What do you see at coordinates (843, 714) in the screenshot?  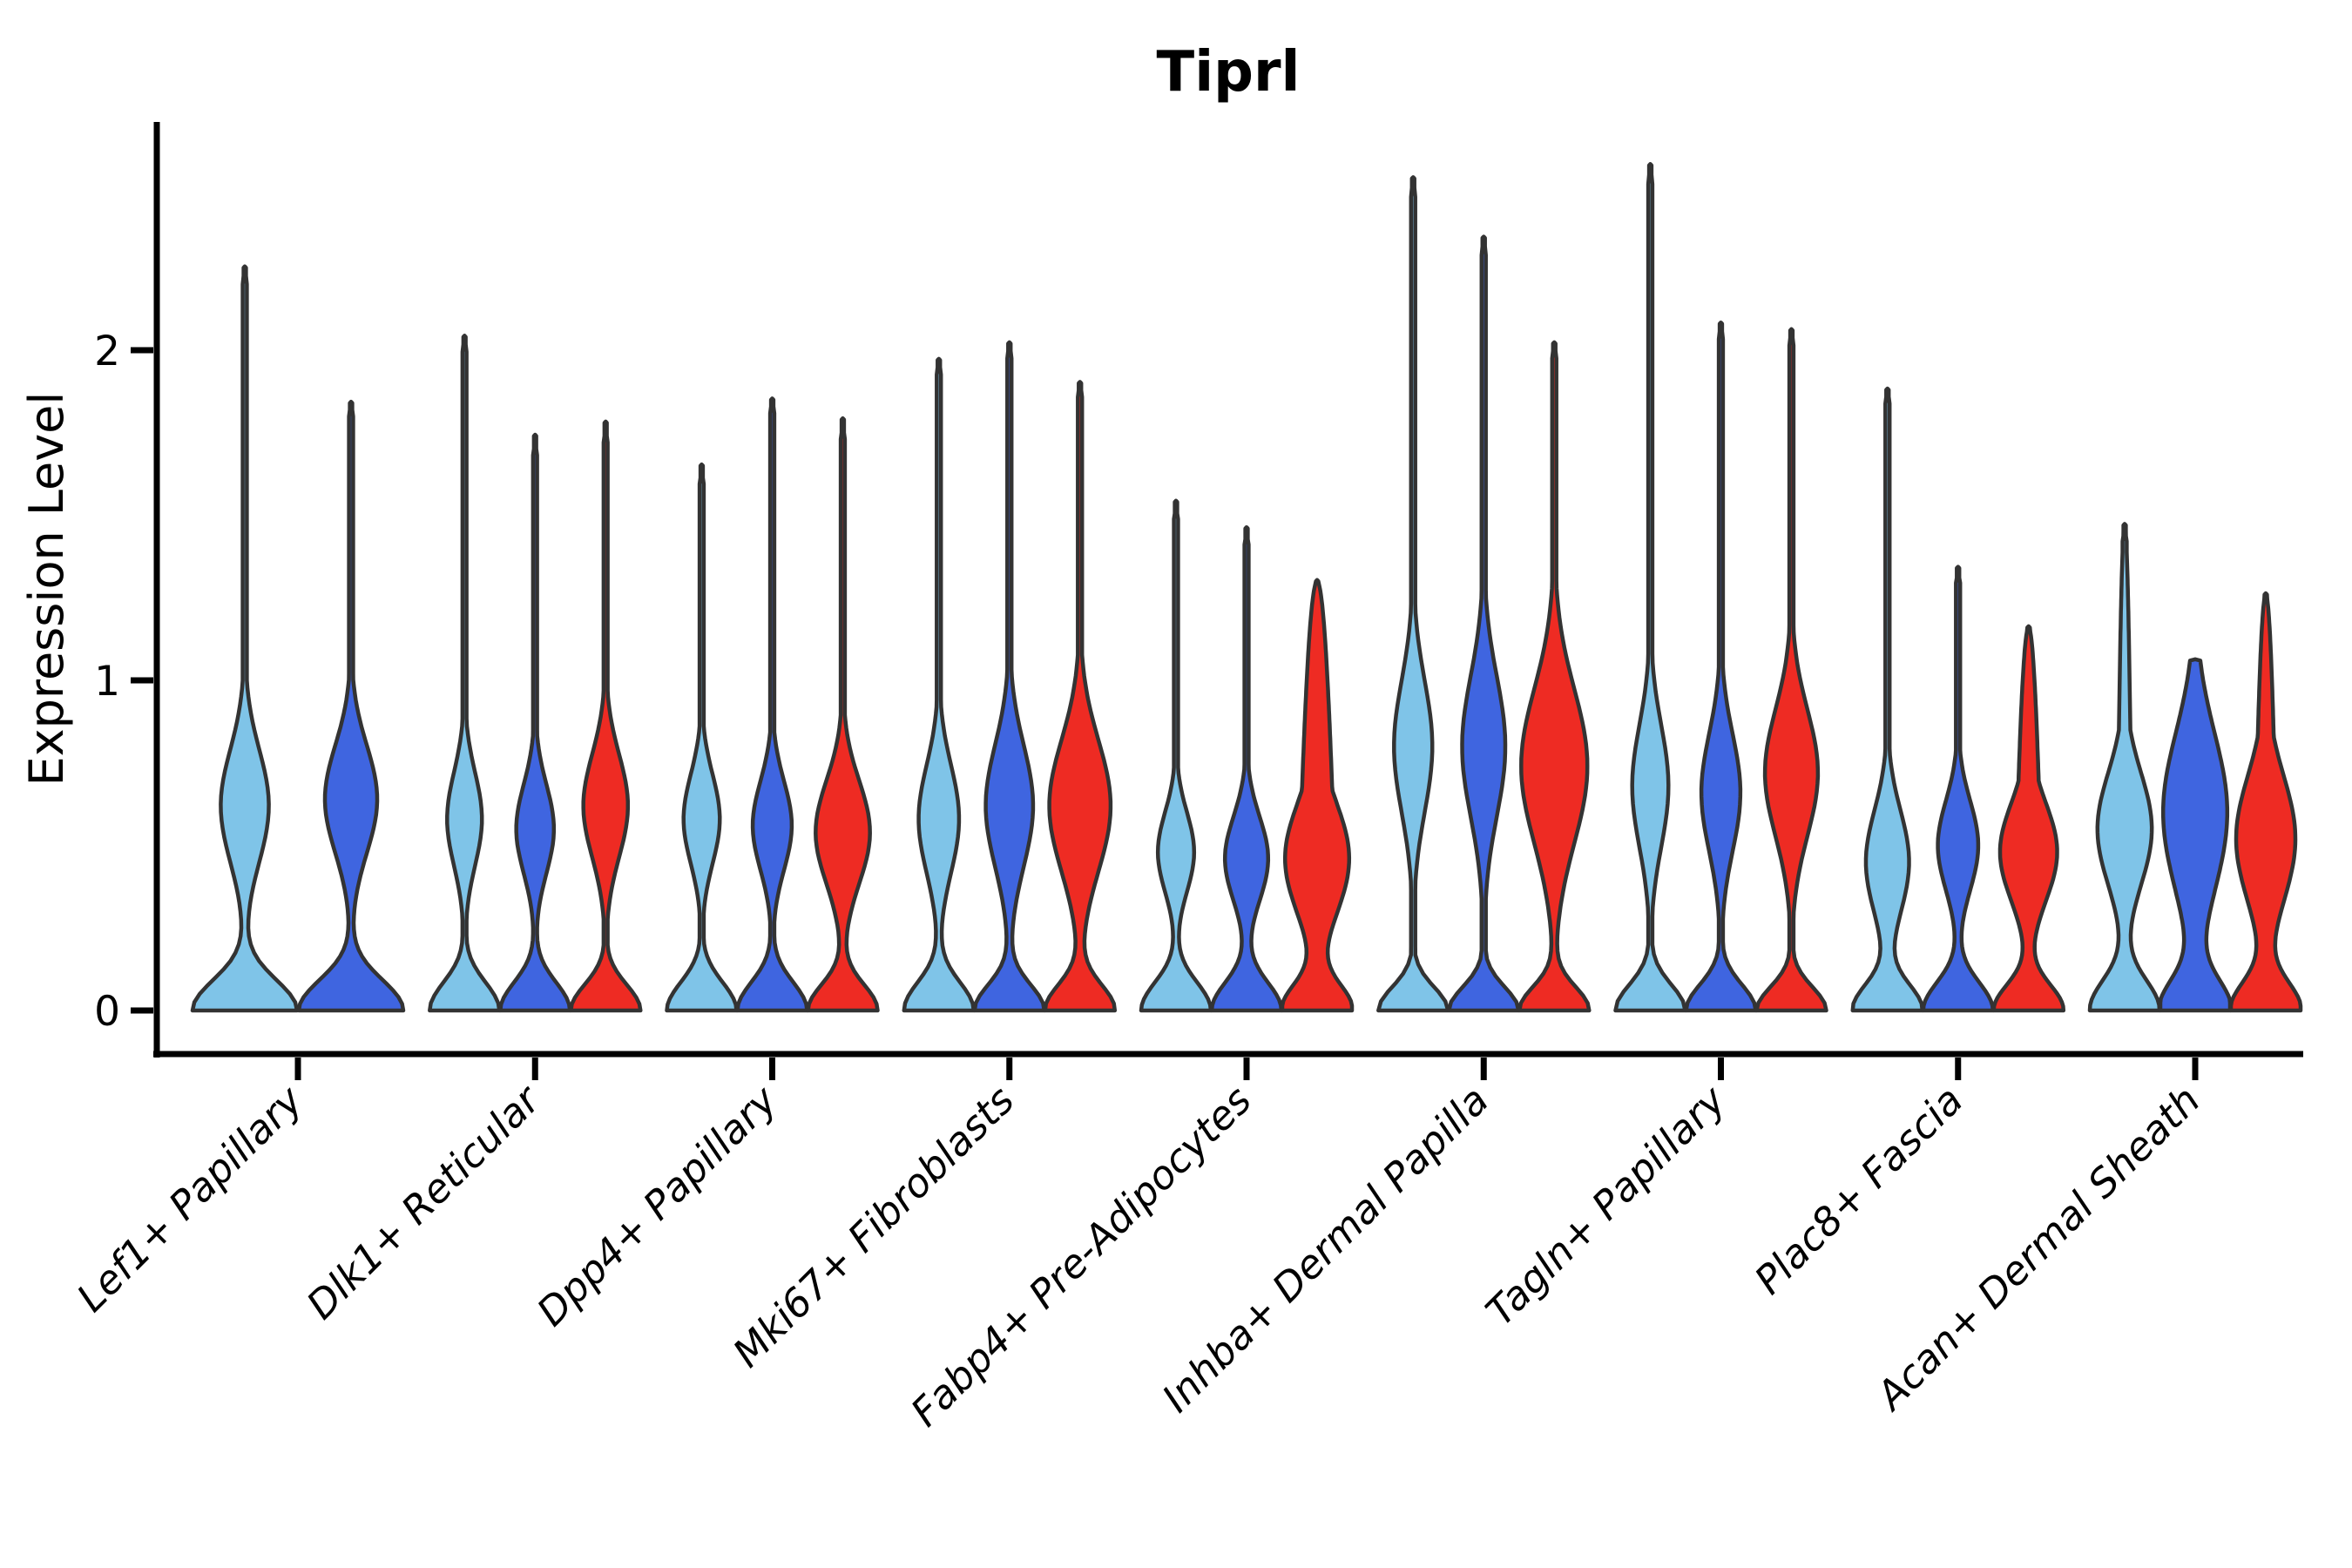 I see `violin-dpp4-papillary-s3` at bounding box center [843, 714].